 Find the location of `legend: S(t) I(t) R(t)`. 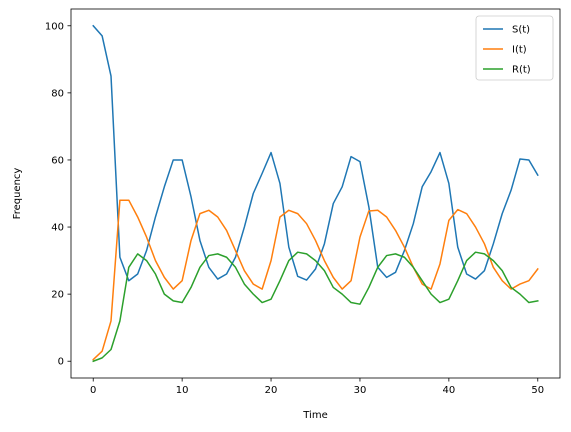

legend: S(t) I(t) R(t) is located at coordinates (514, 48).